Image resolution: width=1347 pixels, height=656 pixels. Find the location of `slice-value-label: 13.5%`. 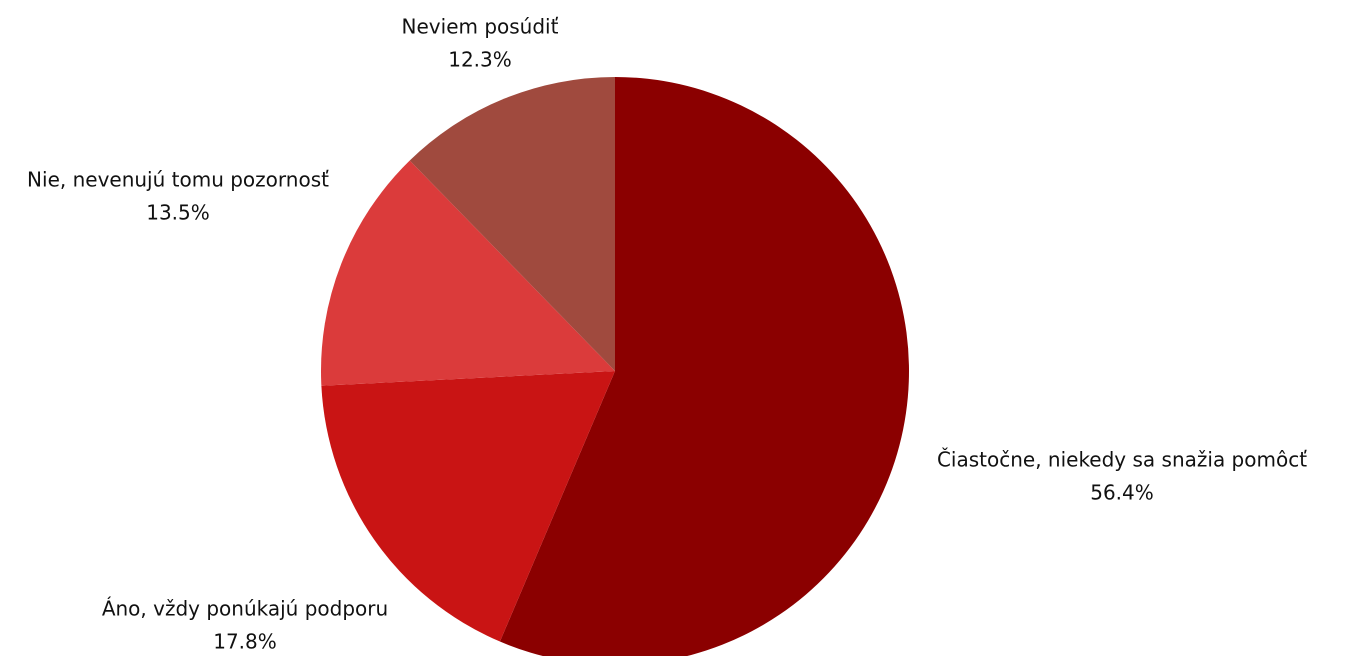

slice-value-label: 13.5% is located at coordinates (178, 213).